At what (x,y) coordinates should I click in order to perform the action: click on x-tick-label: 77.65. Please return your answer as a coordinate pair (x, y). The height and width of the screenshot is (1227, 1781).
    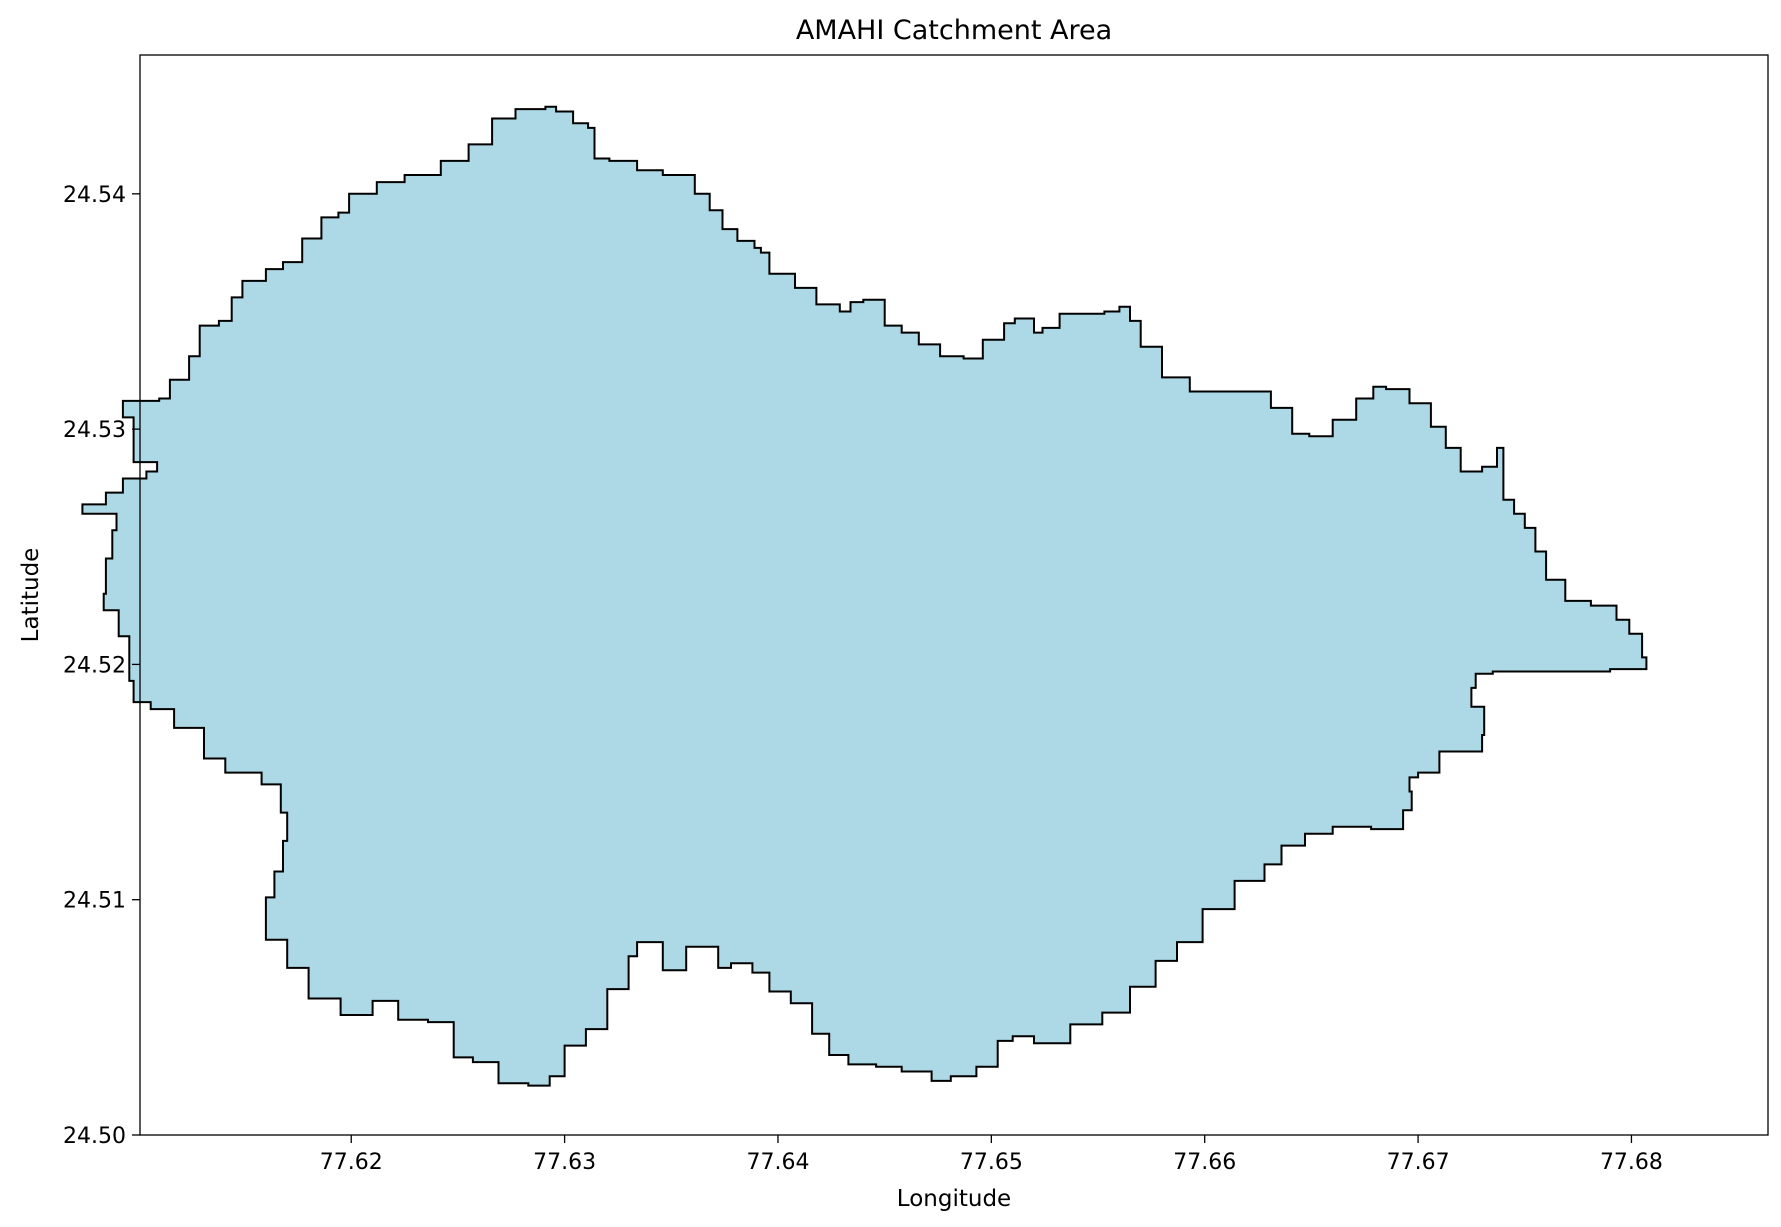
    Looking at the image, I should click on (991, 1162).